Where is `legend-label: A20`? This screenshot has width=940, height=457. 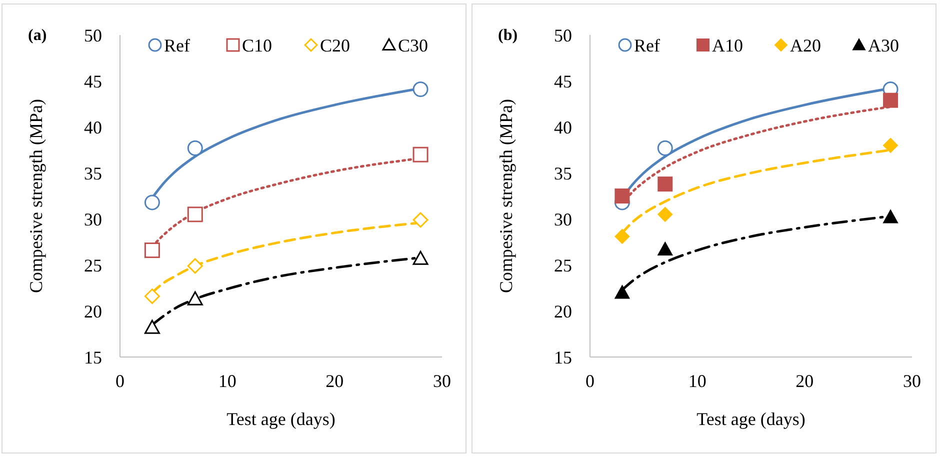
legend-label: A20 is located at coordinates (805, 45).